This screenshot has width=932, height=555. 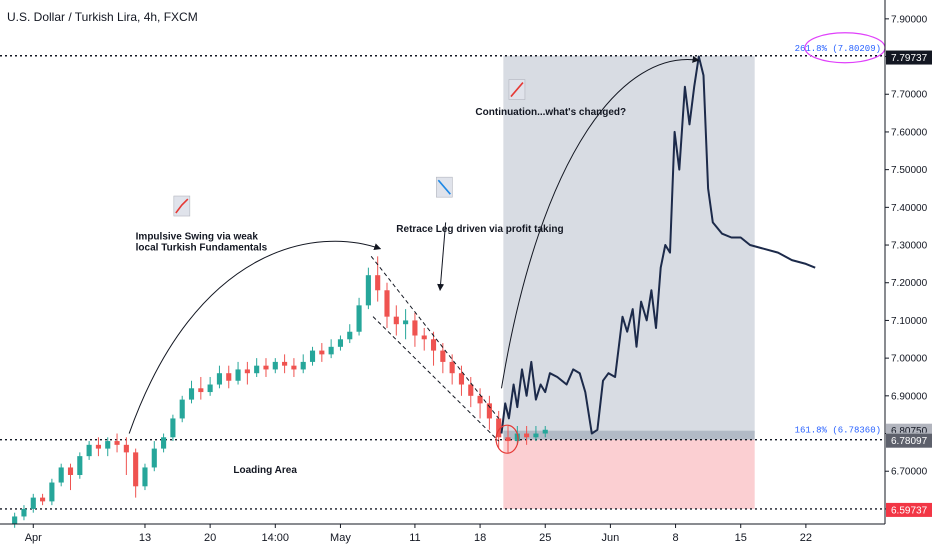 What do you see at coordinates (276, 538) in the screenshot?
I see `time-tick-label: 14:00` at bounding box center [276, 538].